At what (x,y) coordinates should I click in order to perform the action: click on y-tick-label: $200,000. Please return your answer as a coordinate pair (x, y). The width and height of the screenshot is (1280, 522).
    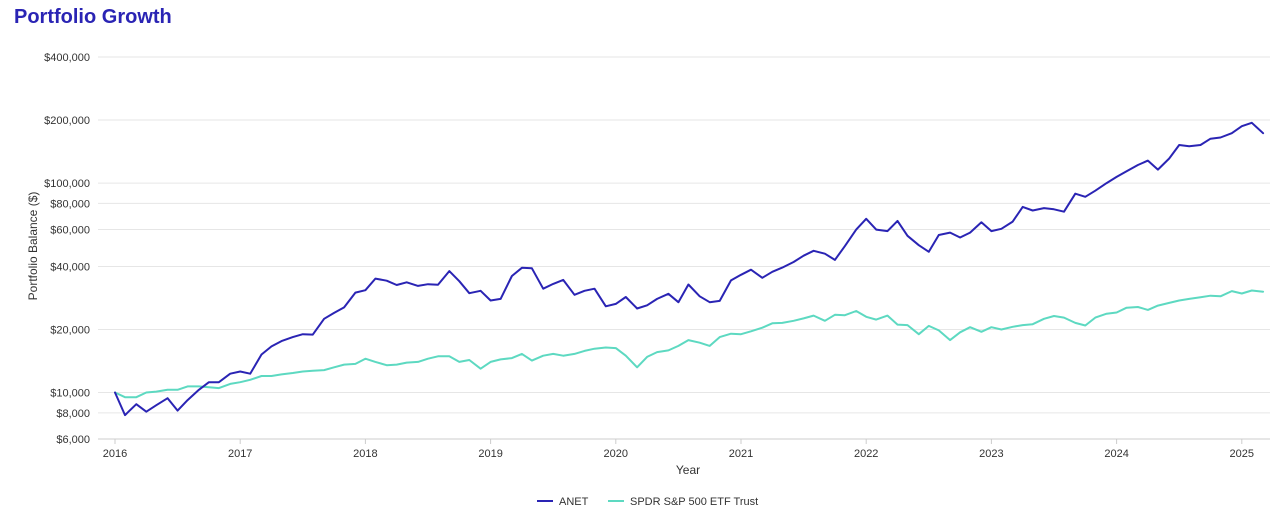
    Looking at the image, I should click on (67, 121).